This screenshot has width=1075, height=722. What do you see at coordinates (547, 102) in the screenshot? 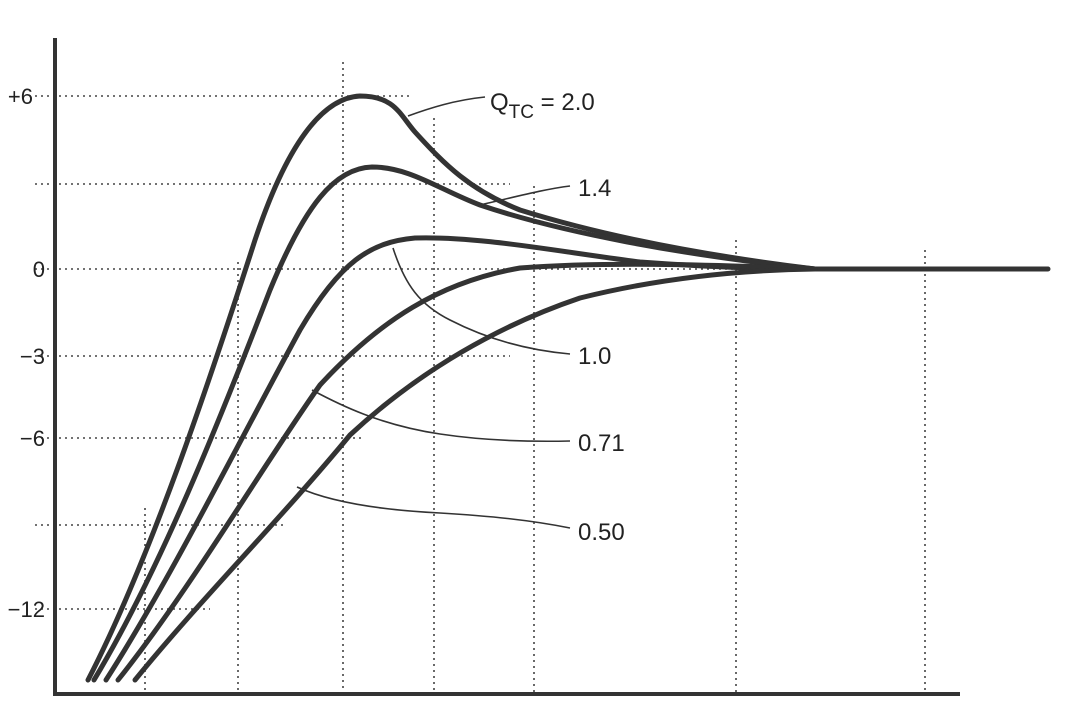
I see `q-equals: =` at bounding box center [547, 102].